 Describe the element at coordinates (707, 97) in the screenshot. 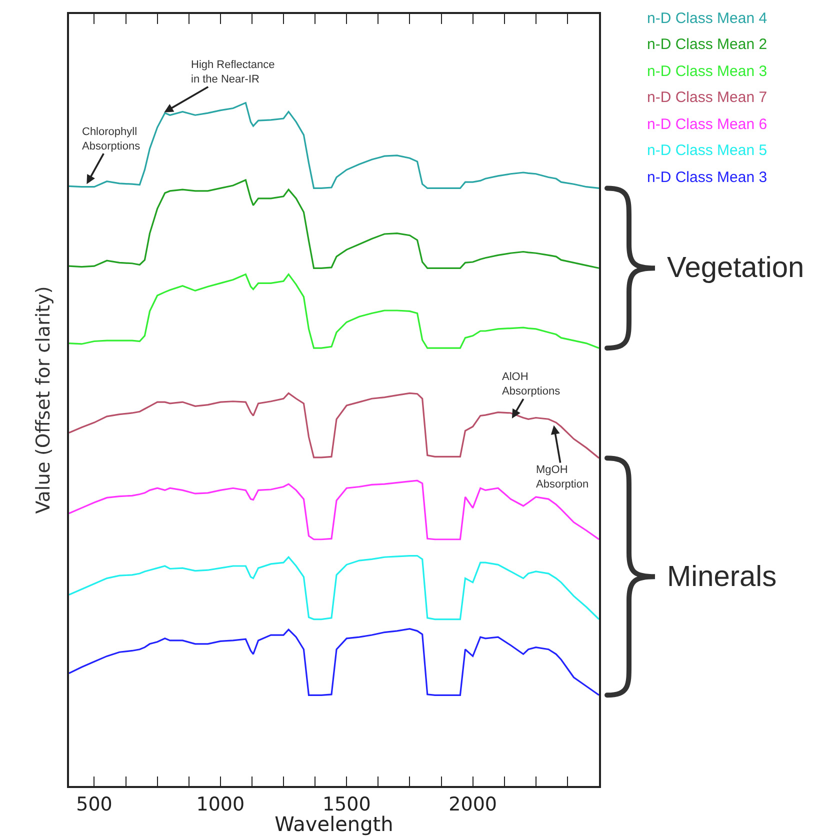

I see `text: n-D Class Mean 7` at that location.